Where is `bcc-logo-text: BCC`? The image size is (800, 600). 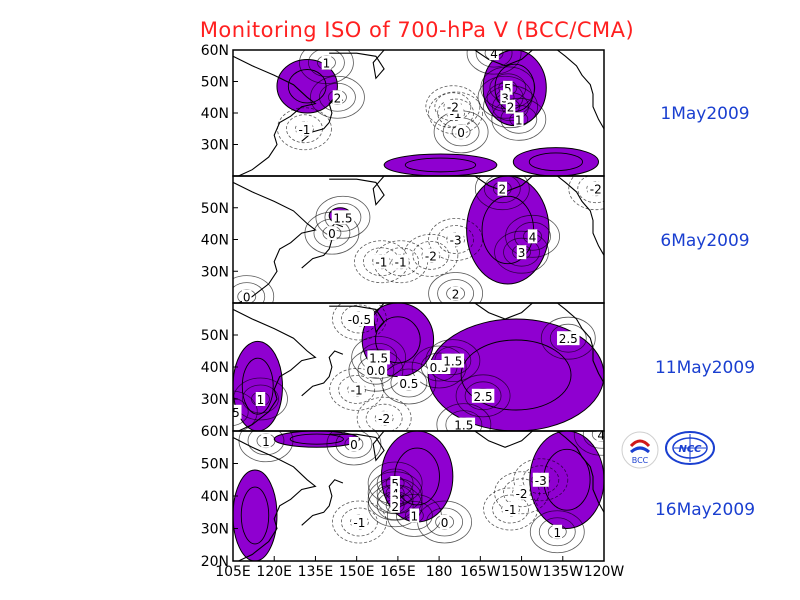
bcc-logo-text: BCC is located at coordinates (640, 460).